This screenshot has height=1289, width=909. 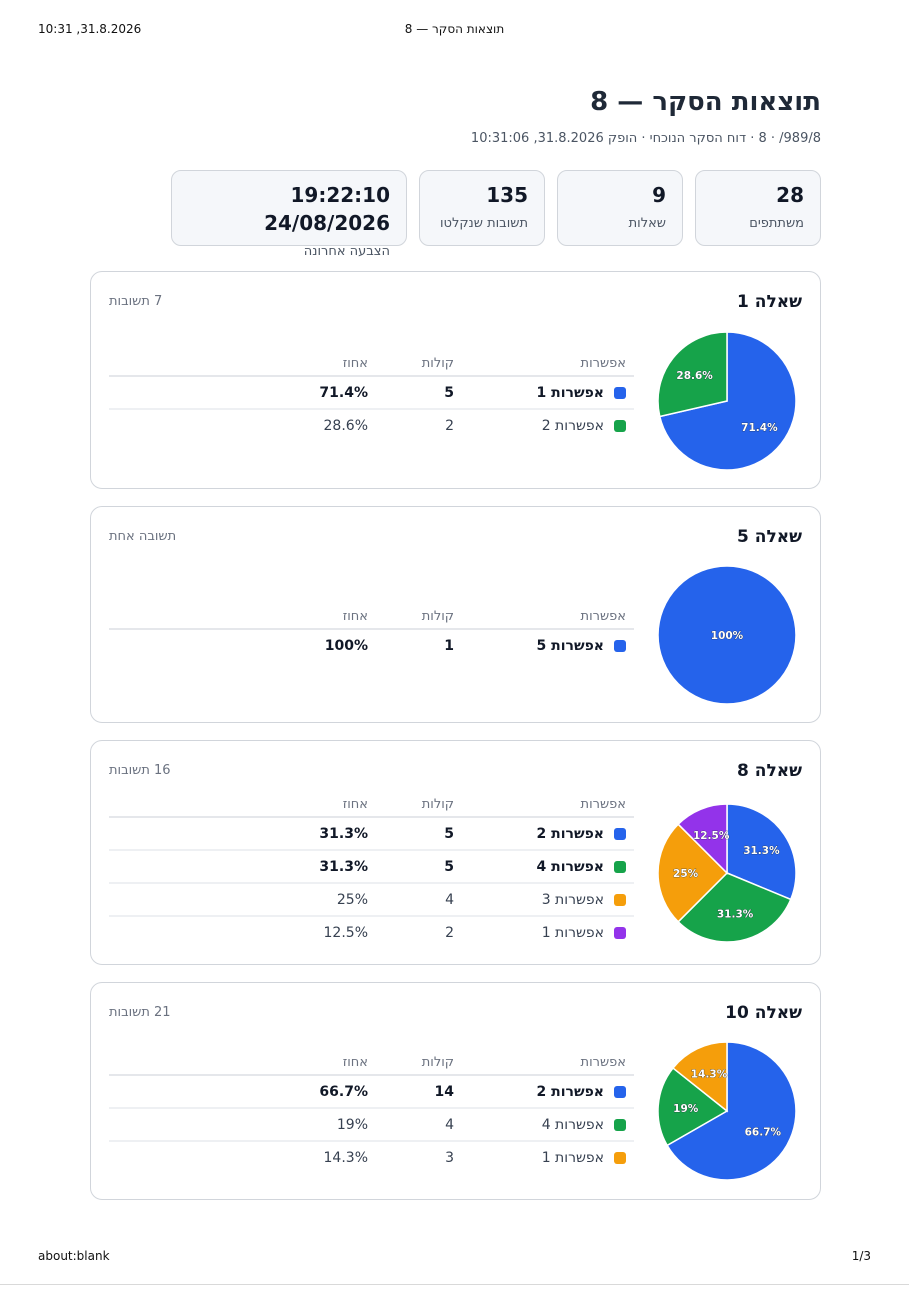 I want to click on percent-cell: 28.6%, so click(x=345, y=426).